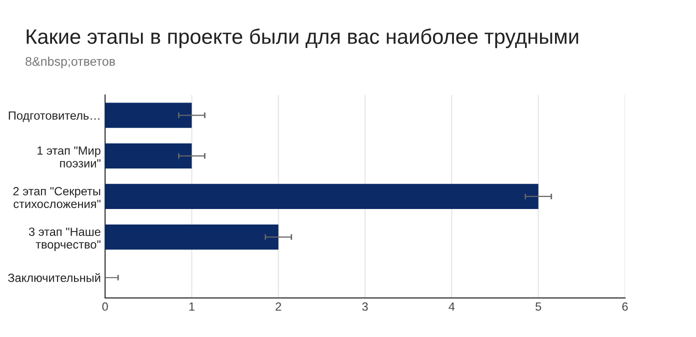 Image resolution: width=696 pixels, height=337 pixels. Describe the element at coordinates (279, 306) in the screenshot. I see `x-tick-label: 2` at that location.